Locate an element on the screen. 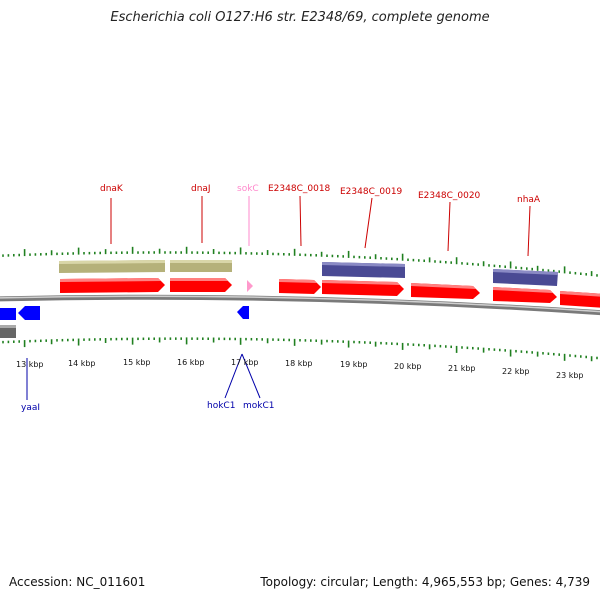 Image resolution: width=600 pixels, height=600 pixels. gene-block-dnaJ is located at coordinates (201, 266).